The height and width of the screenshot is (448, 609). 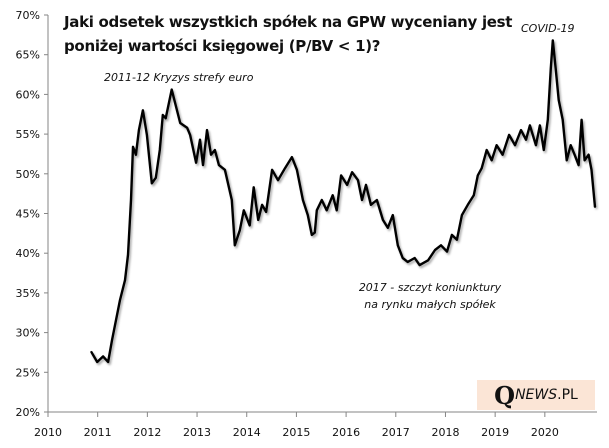 I want to click on y-tick-label: 20%, so click(x=28, y=412).